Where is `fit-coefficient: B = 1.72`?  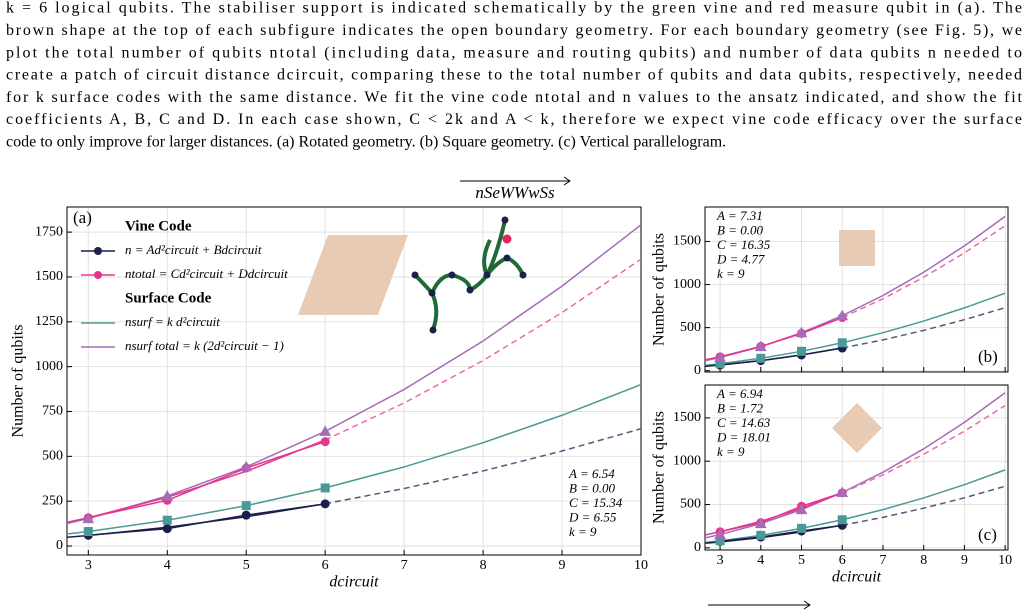 fit-coefficient: B = 1.72 is located at coordinates (740, 407).